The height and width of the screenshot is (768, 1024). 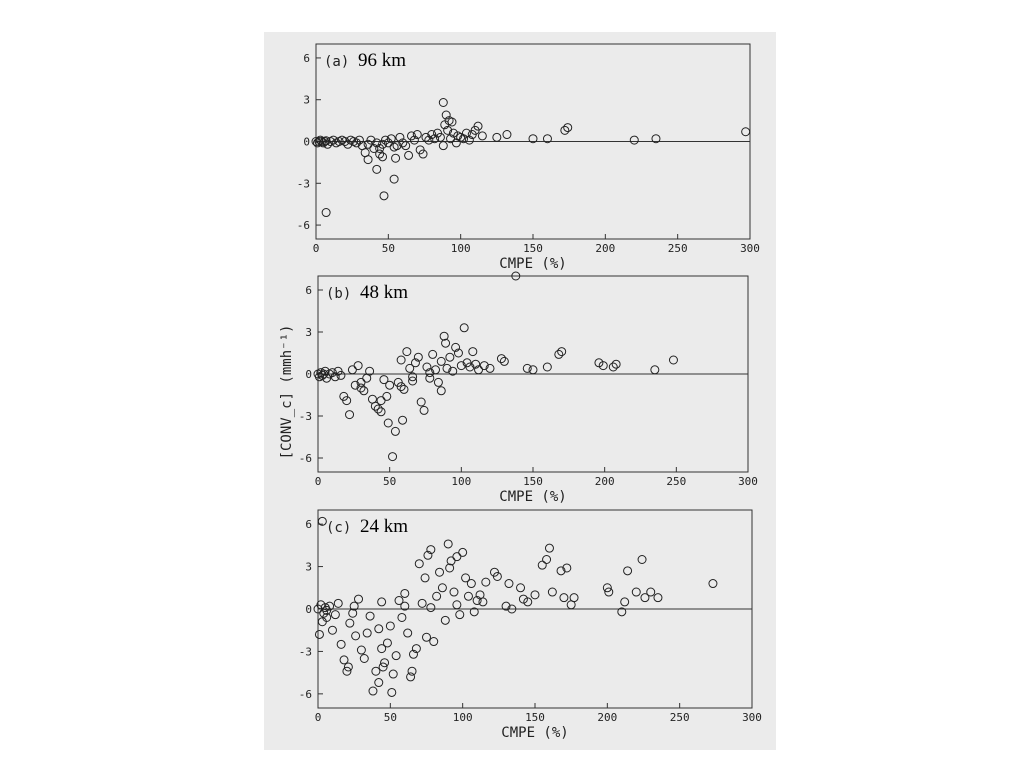 What do you see at coordinates (388, 248) in the screenshot?
I see `x-tick-label: 50` at bounding box center [388, 248].